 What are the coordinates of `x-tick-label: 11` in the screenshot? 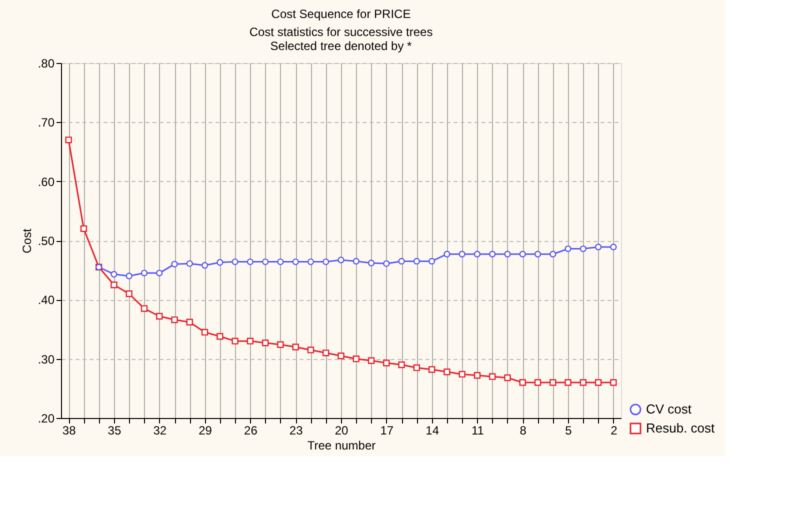 It's located at (477, 431).